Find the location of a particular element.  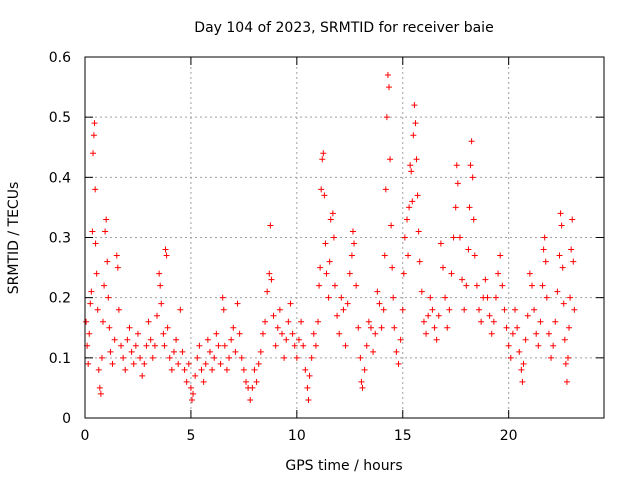

y-tick-label: 0.5 is located at coordinates (60, 118).